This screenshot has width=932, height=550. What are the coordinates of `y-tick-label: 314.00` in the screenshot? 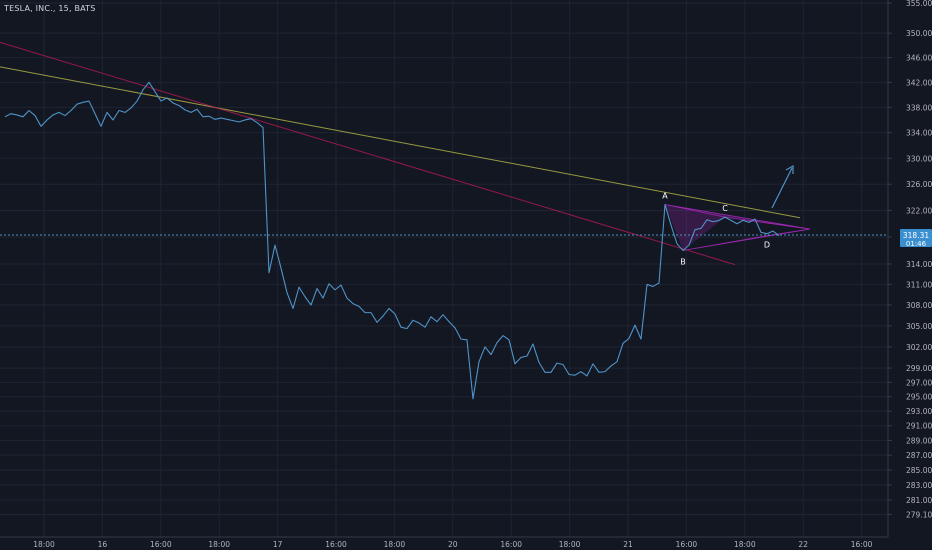 It's located at (919, 264).